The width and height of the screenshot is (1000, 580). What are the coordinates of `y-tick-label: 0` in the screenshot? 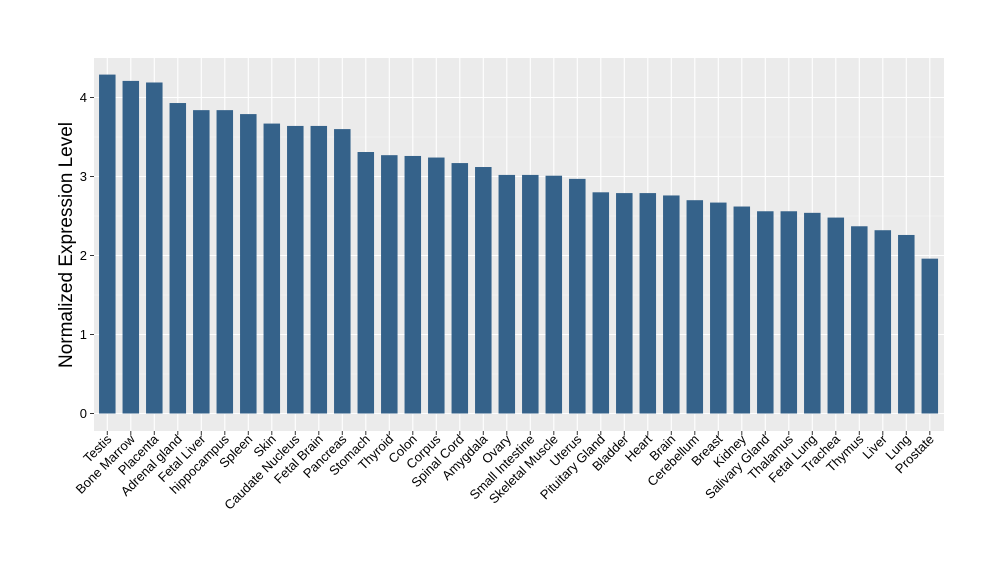 It's located at (83, 413).